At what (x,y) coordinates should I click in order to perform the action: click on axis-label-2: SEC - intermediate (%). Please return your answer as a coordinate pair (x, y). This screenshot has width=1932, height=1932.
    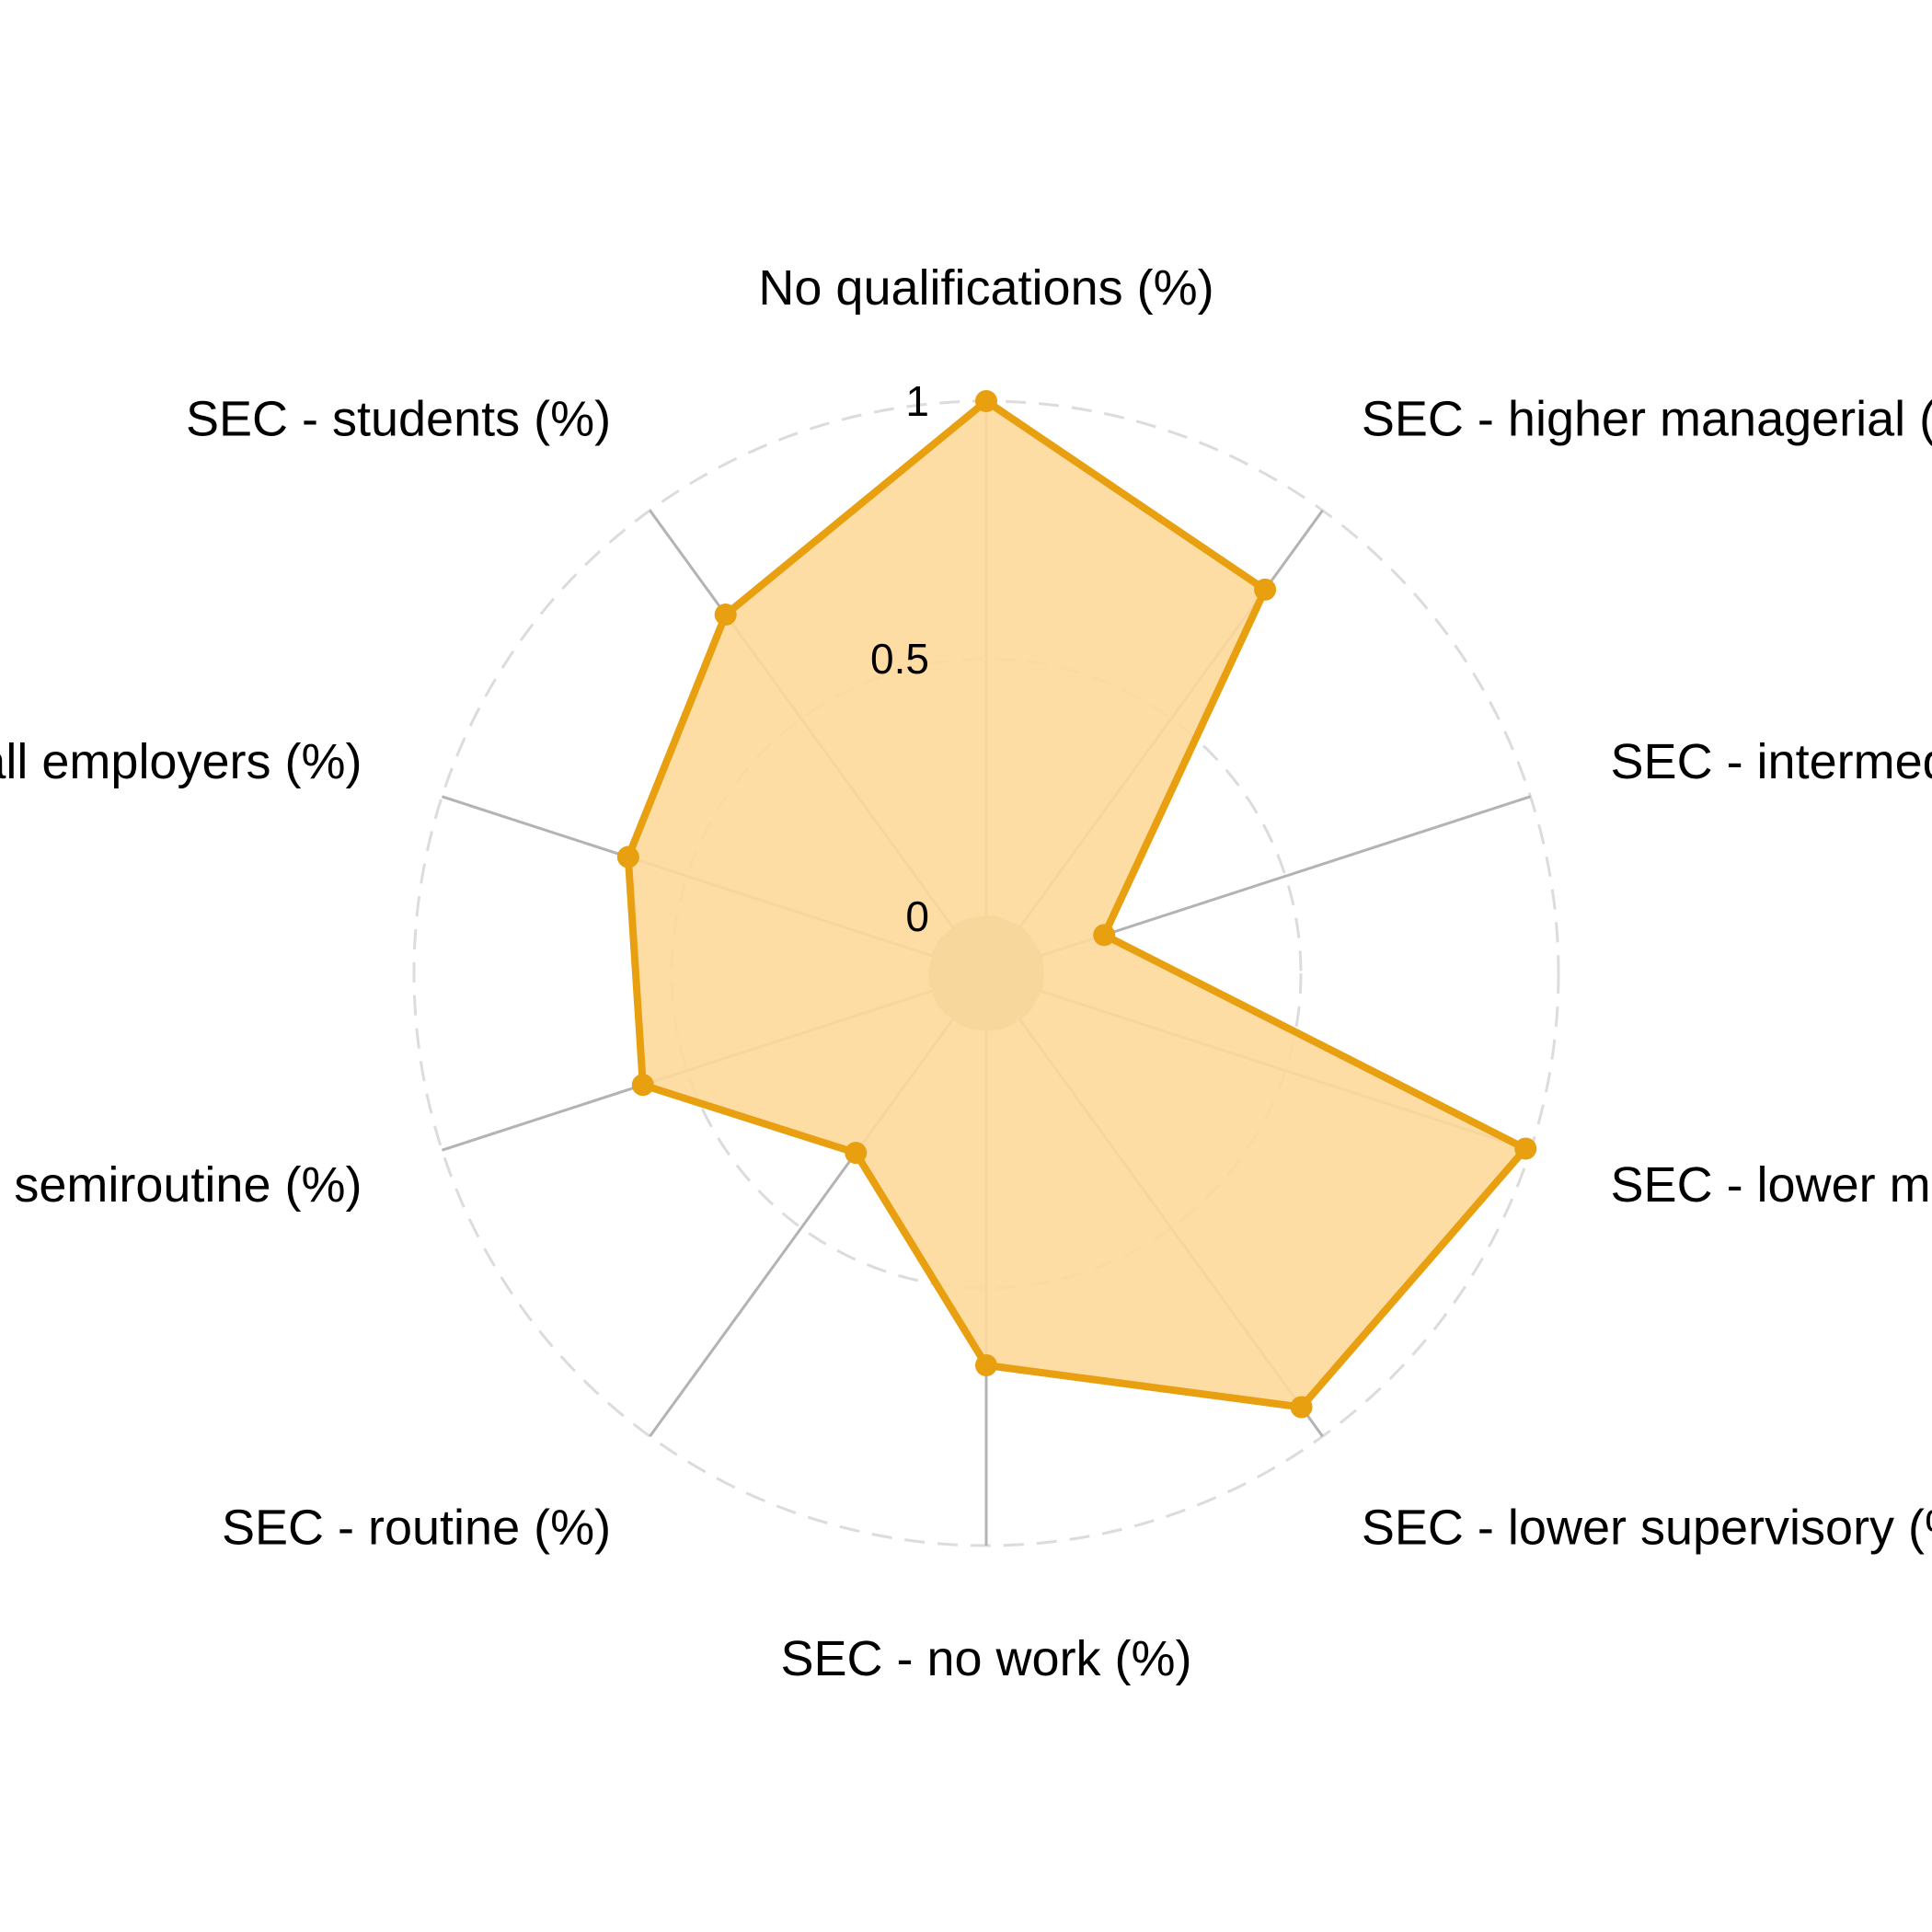
    Looking at the image, I should click on (1771, 761).